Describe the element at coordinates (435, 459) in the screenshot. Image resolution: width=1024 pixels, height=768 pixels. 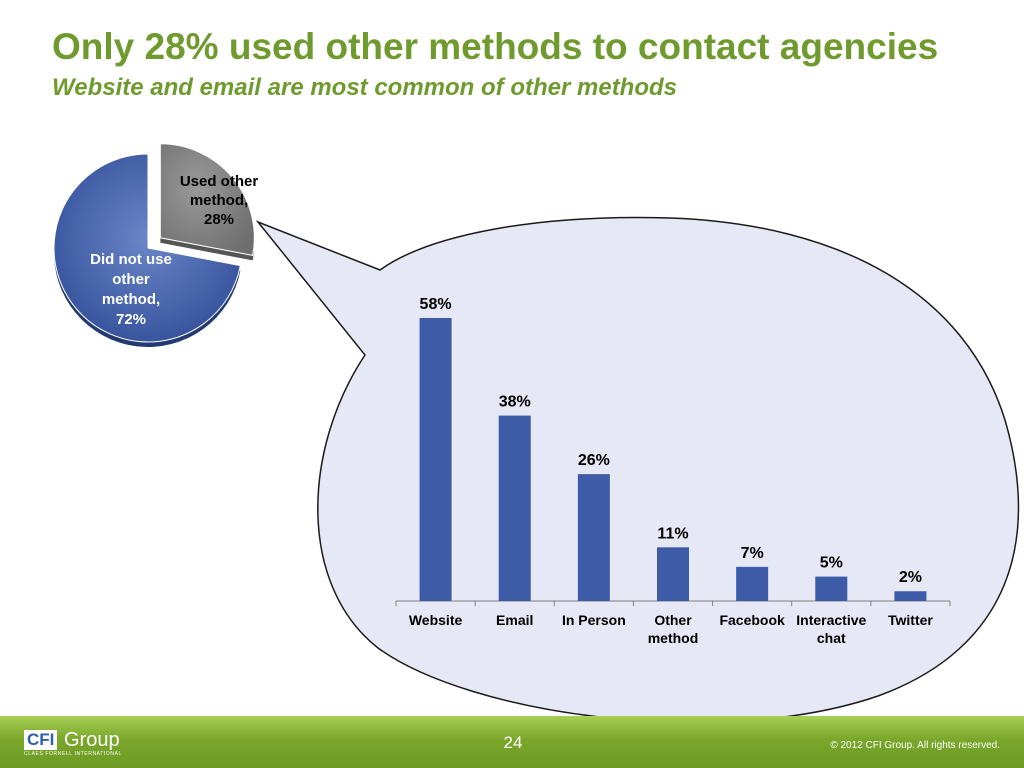
I see `bar-website` at that location.